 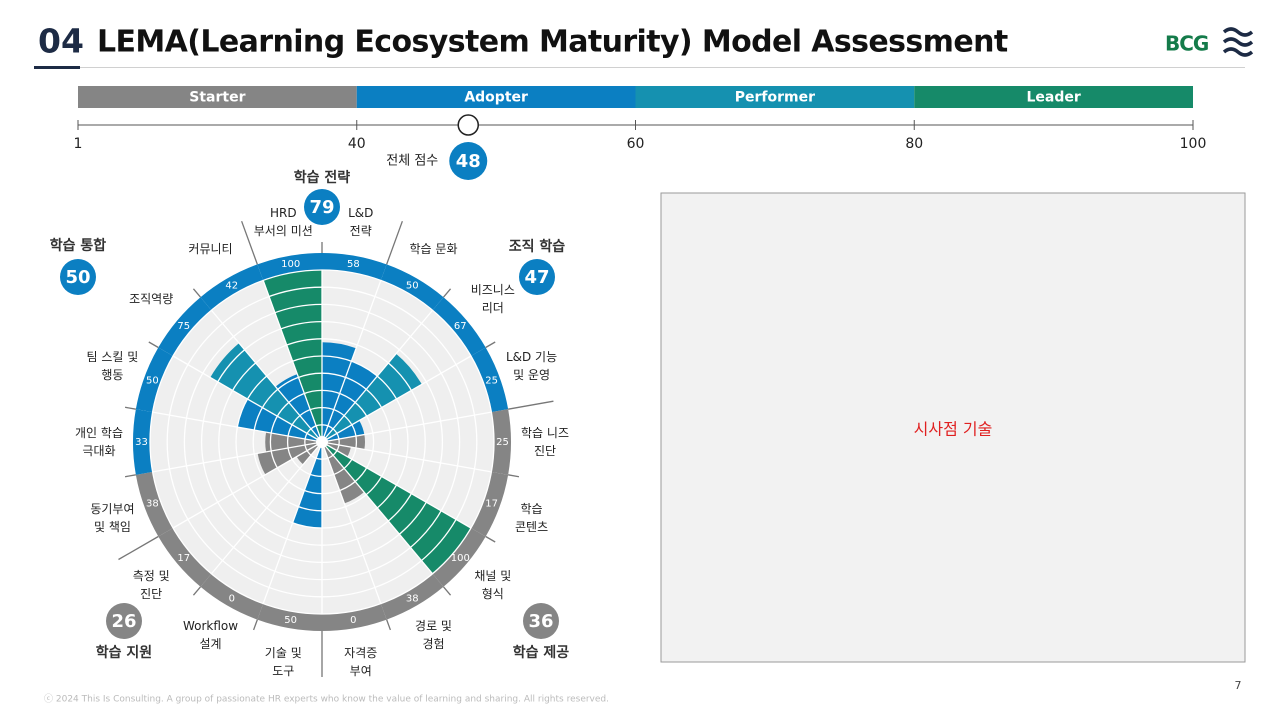 I want to click on hub, so click(x=322, y=442).